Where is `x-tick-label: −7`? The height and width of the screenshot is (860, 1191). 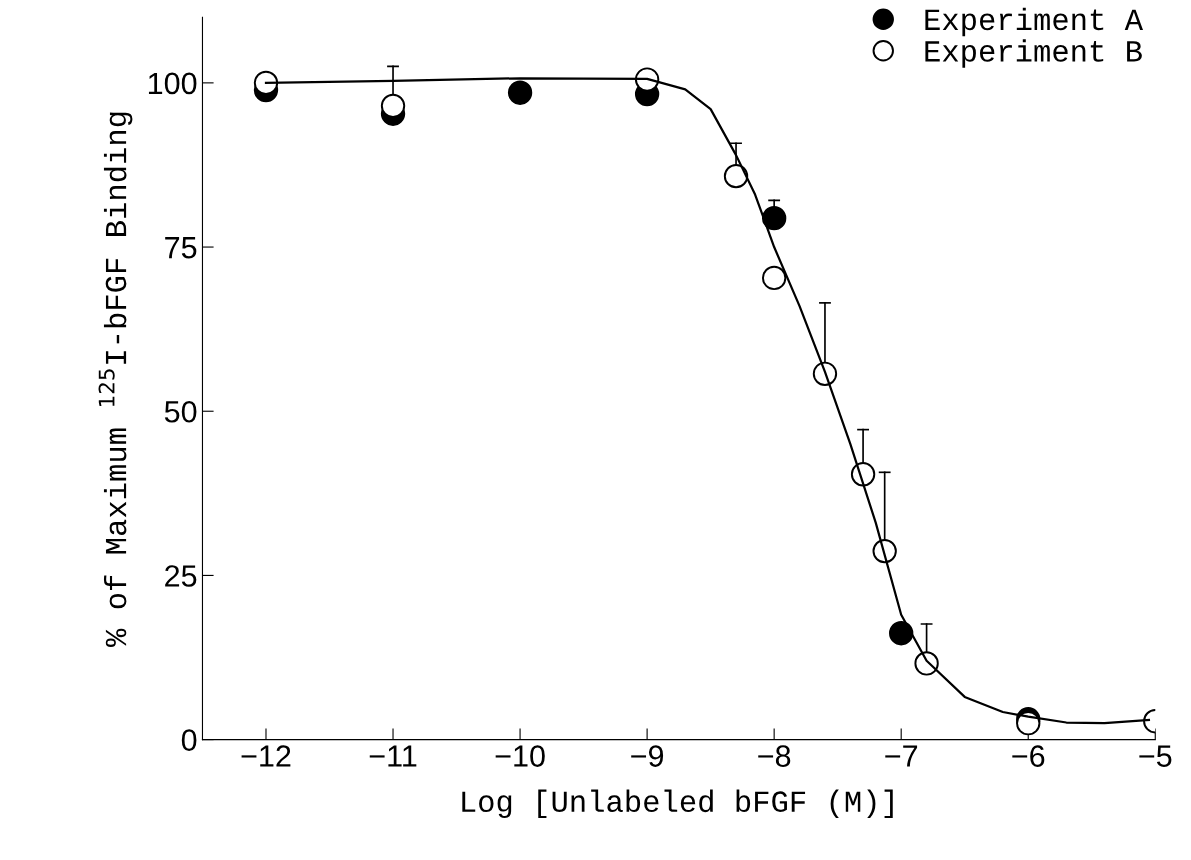
x-tick-label: −7 is located at coordinates (901, 756).